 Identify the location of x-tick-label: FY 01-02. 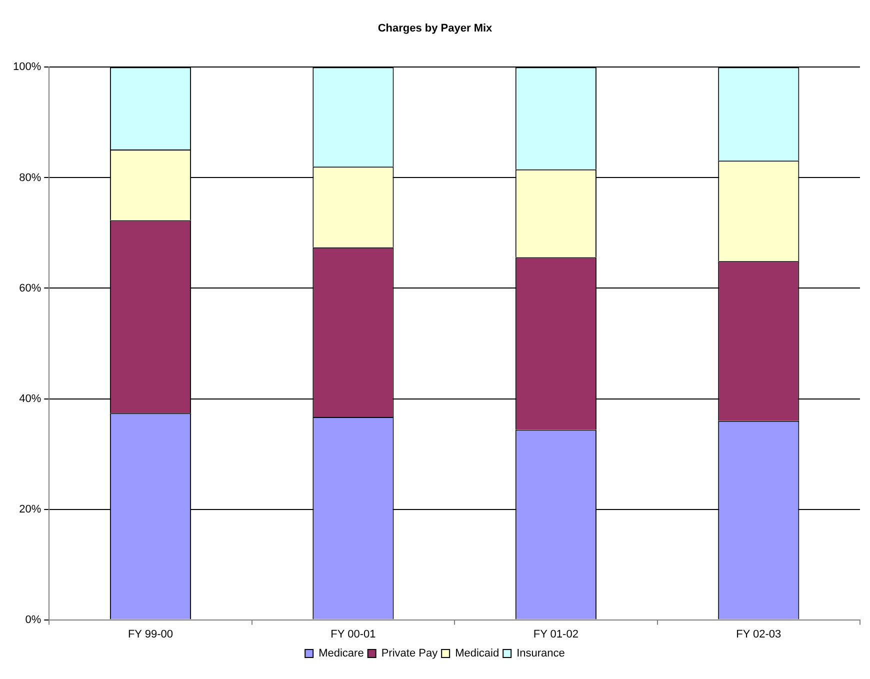
(555, 634).